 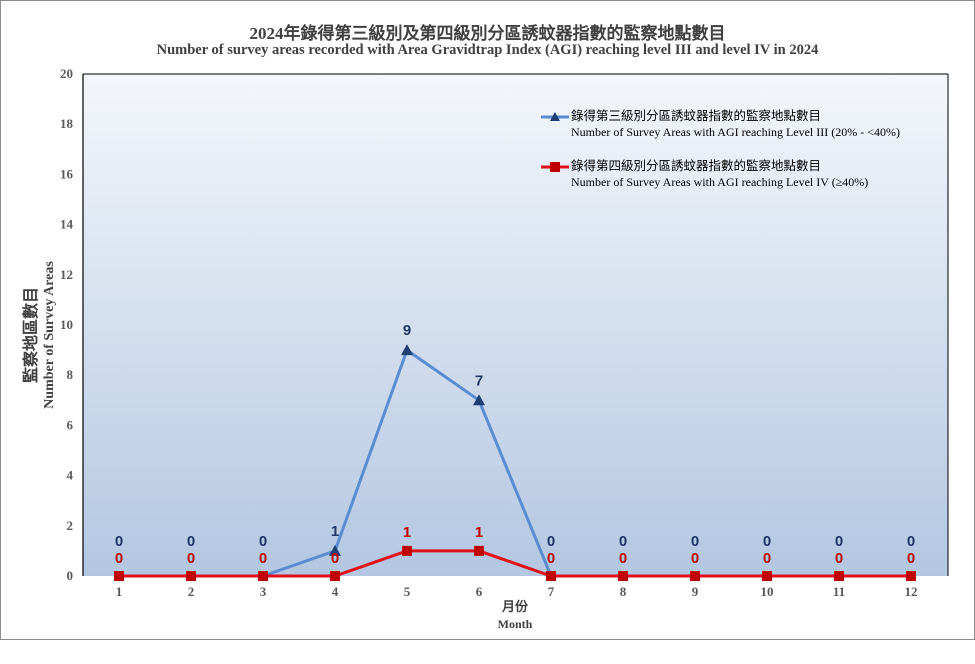 I want to click on y-tick-label: 16, so click(x=67, y=173).